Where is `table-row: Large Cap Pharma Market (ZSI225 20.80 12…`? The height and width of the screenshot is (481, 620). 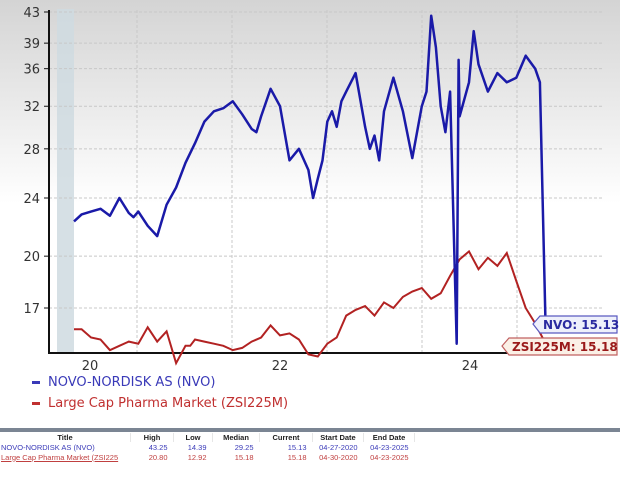
table-row: Large Cap Pharma Market (ZSI225 20.80 12… is located at coordinates (207, 457).